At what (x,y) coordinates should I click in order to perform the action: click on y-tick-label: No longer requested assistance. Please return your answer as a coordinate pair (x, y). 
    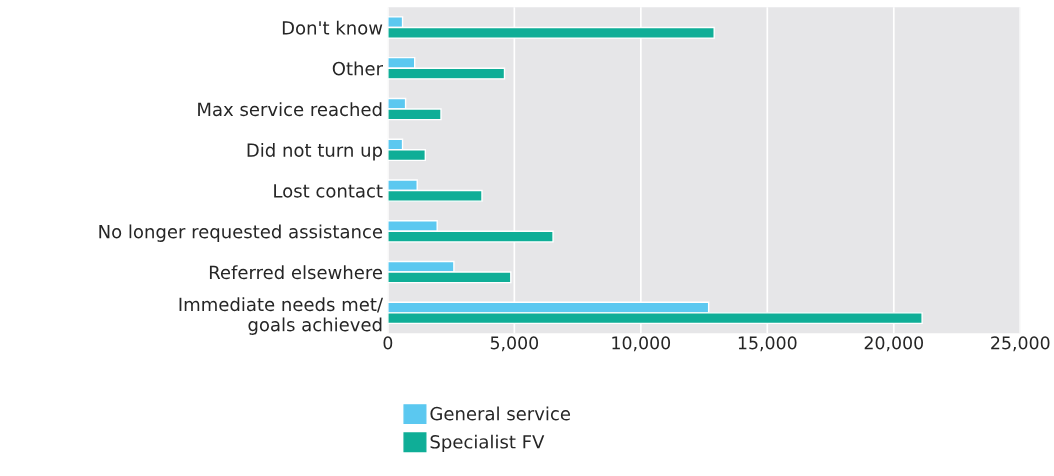
    Looking at the image, I should click on (241, 233).